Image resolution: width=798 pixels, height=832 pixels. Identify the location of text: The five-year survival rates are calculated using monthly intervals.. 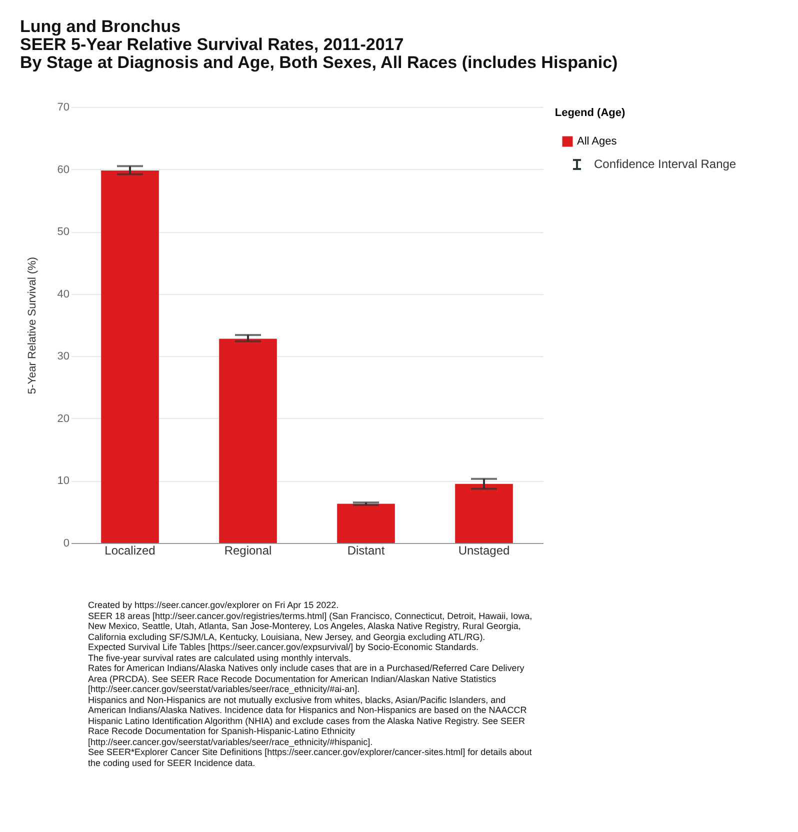
(220, 657).